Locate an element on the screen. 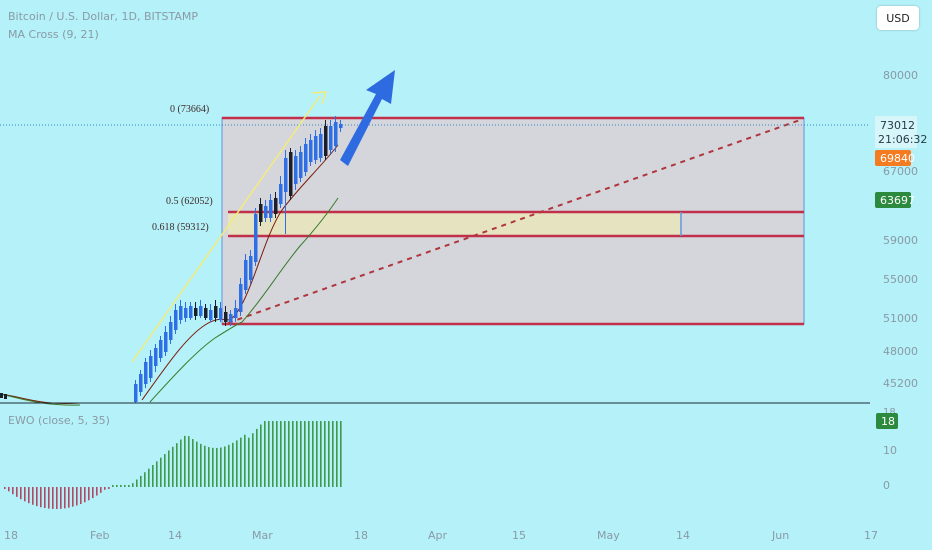 The height and width of the screenshot is (550, 932). time-tick: Feb is located at coordinates (99, 535).